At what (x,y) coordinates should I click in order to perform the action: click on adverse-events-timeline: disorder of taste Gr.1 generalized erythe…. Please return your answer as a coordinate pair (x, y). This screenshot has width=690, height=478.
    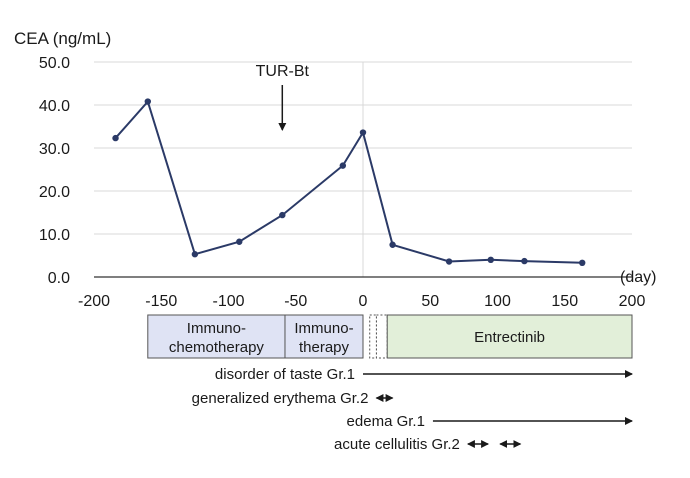
    Looking at the image, I should click on (412, 409).